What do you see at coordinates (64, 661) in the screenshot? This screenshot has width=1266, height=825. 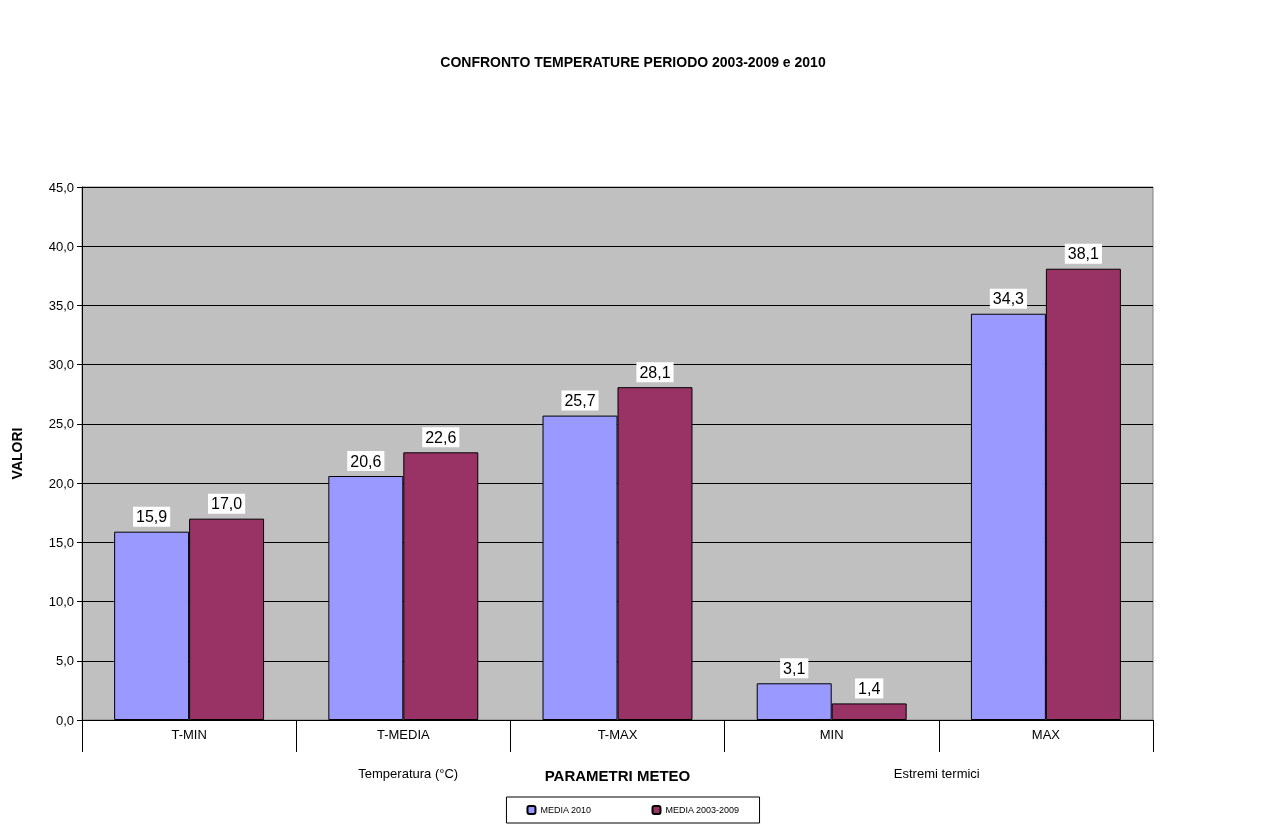 I see `y-tick-label: 5,0` at bounding box center [64, 661].